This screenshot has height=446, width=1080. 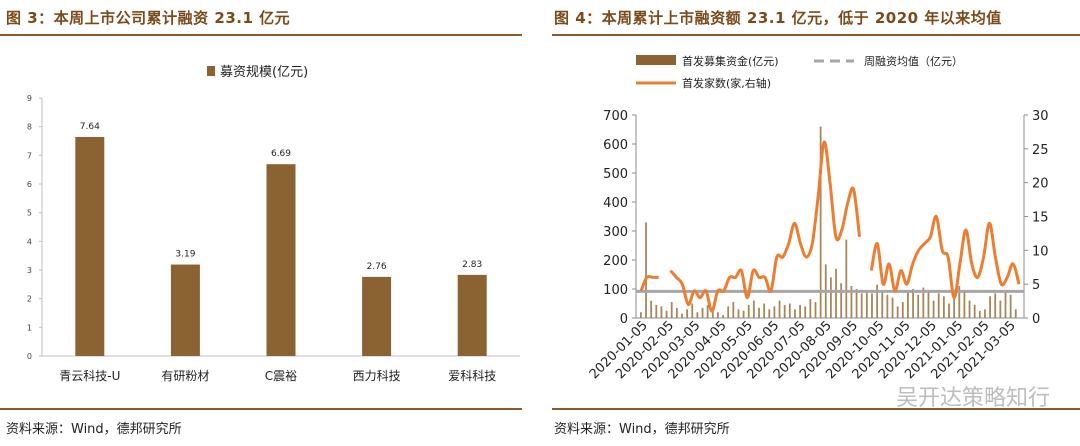 I want to click on y-tick-label: 8, so click(x=29, y=127).